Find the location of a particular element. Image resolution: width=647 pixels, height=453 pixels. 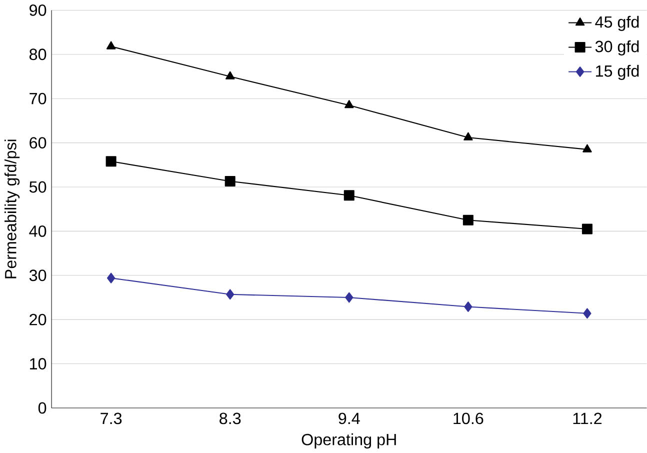

x-tick-label: 11.2 is located at coordinates (587, 418).